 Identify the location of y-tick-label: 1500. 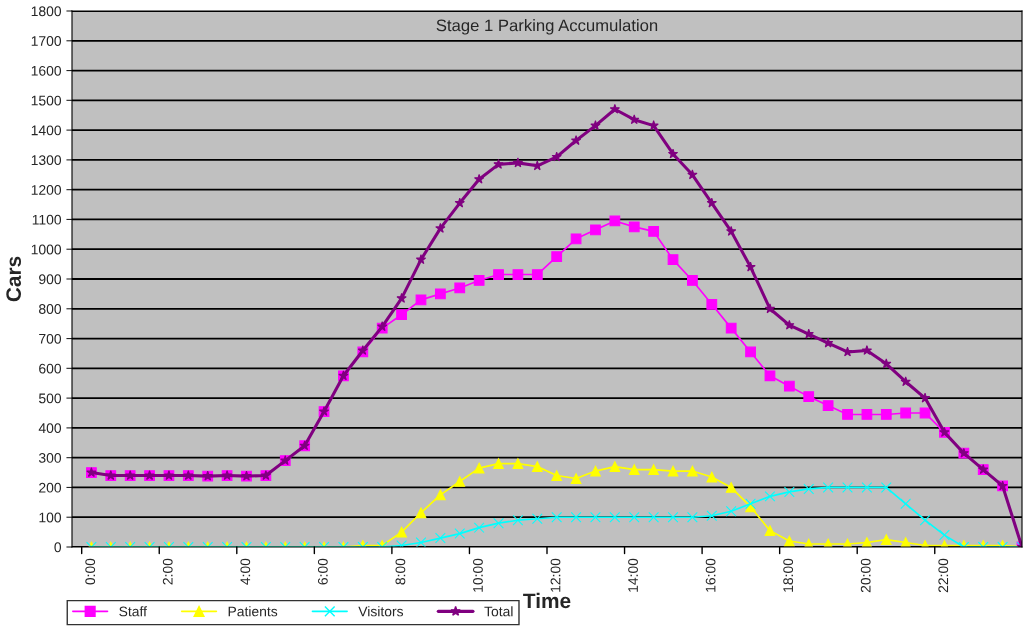
(46, 100).